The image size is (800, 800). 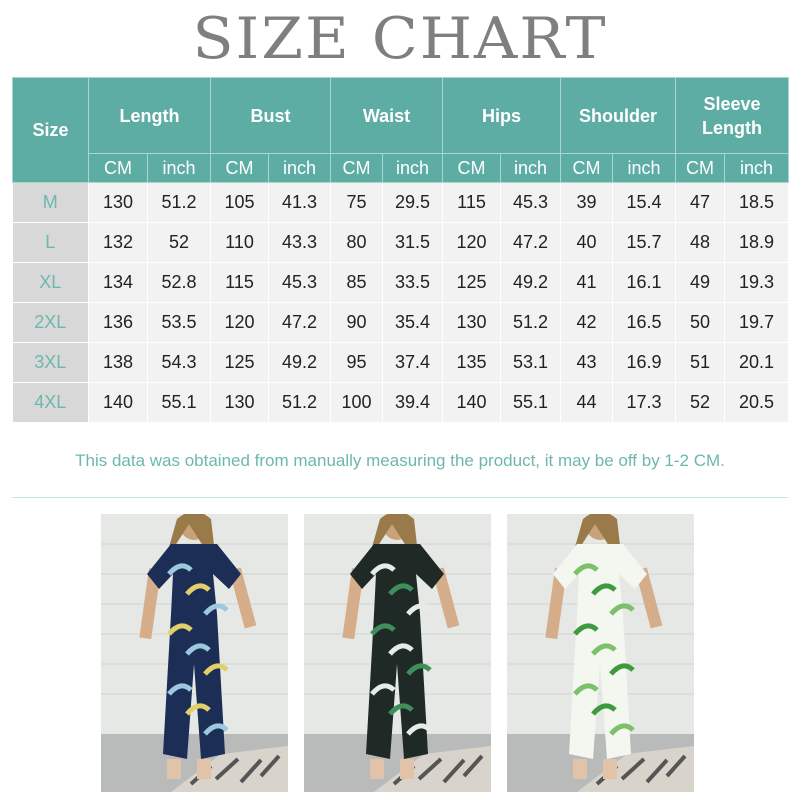 I want to click on value-cell: 35.4, so click(x=412, y=322).